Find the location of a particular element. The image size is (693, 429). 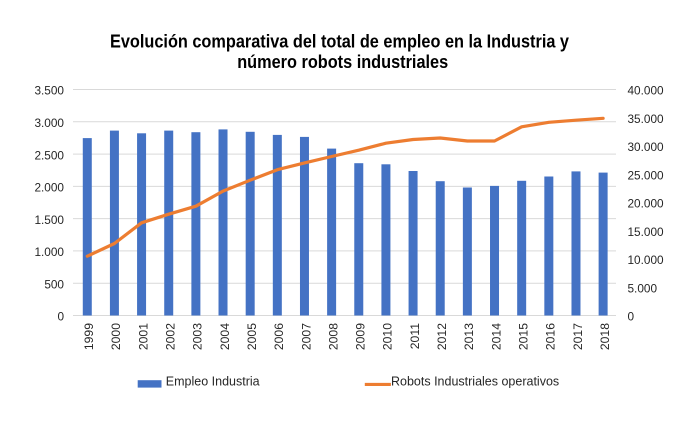

svg-text: 3.500 is located at coordinates (49, 91).